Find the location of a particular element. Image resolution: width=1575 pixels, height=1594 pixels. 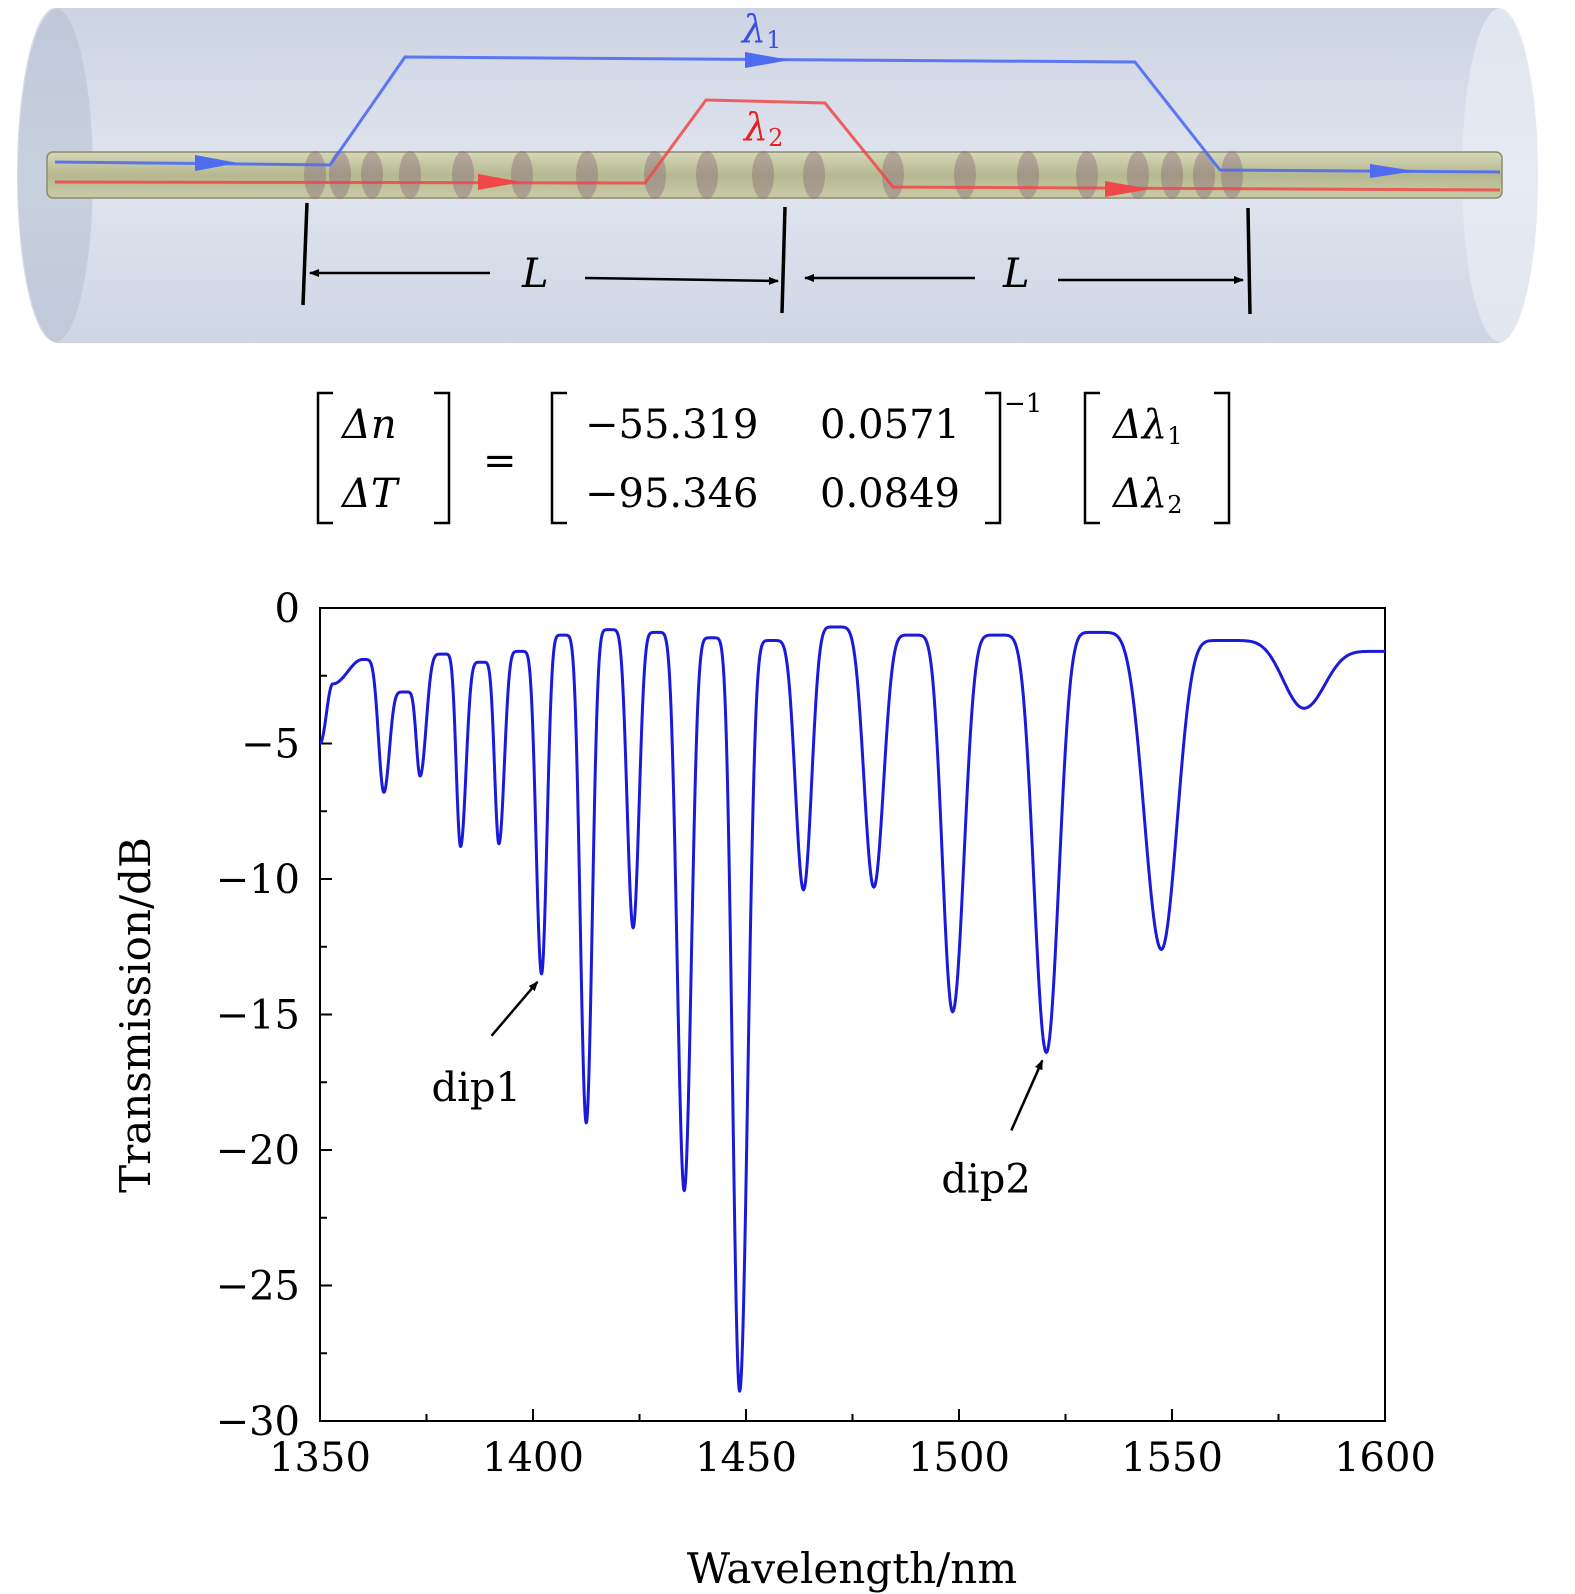

matrix-cell-11: −55.319 is located at coordinates (671, 425).